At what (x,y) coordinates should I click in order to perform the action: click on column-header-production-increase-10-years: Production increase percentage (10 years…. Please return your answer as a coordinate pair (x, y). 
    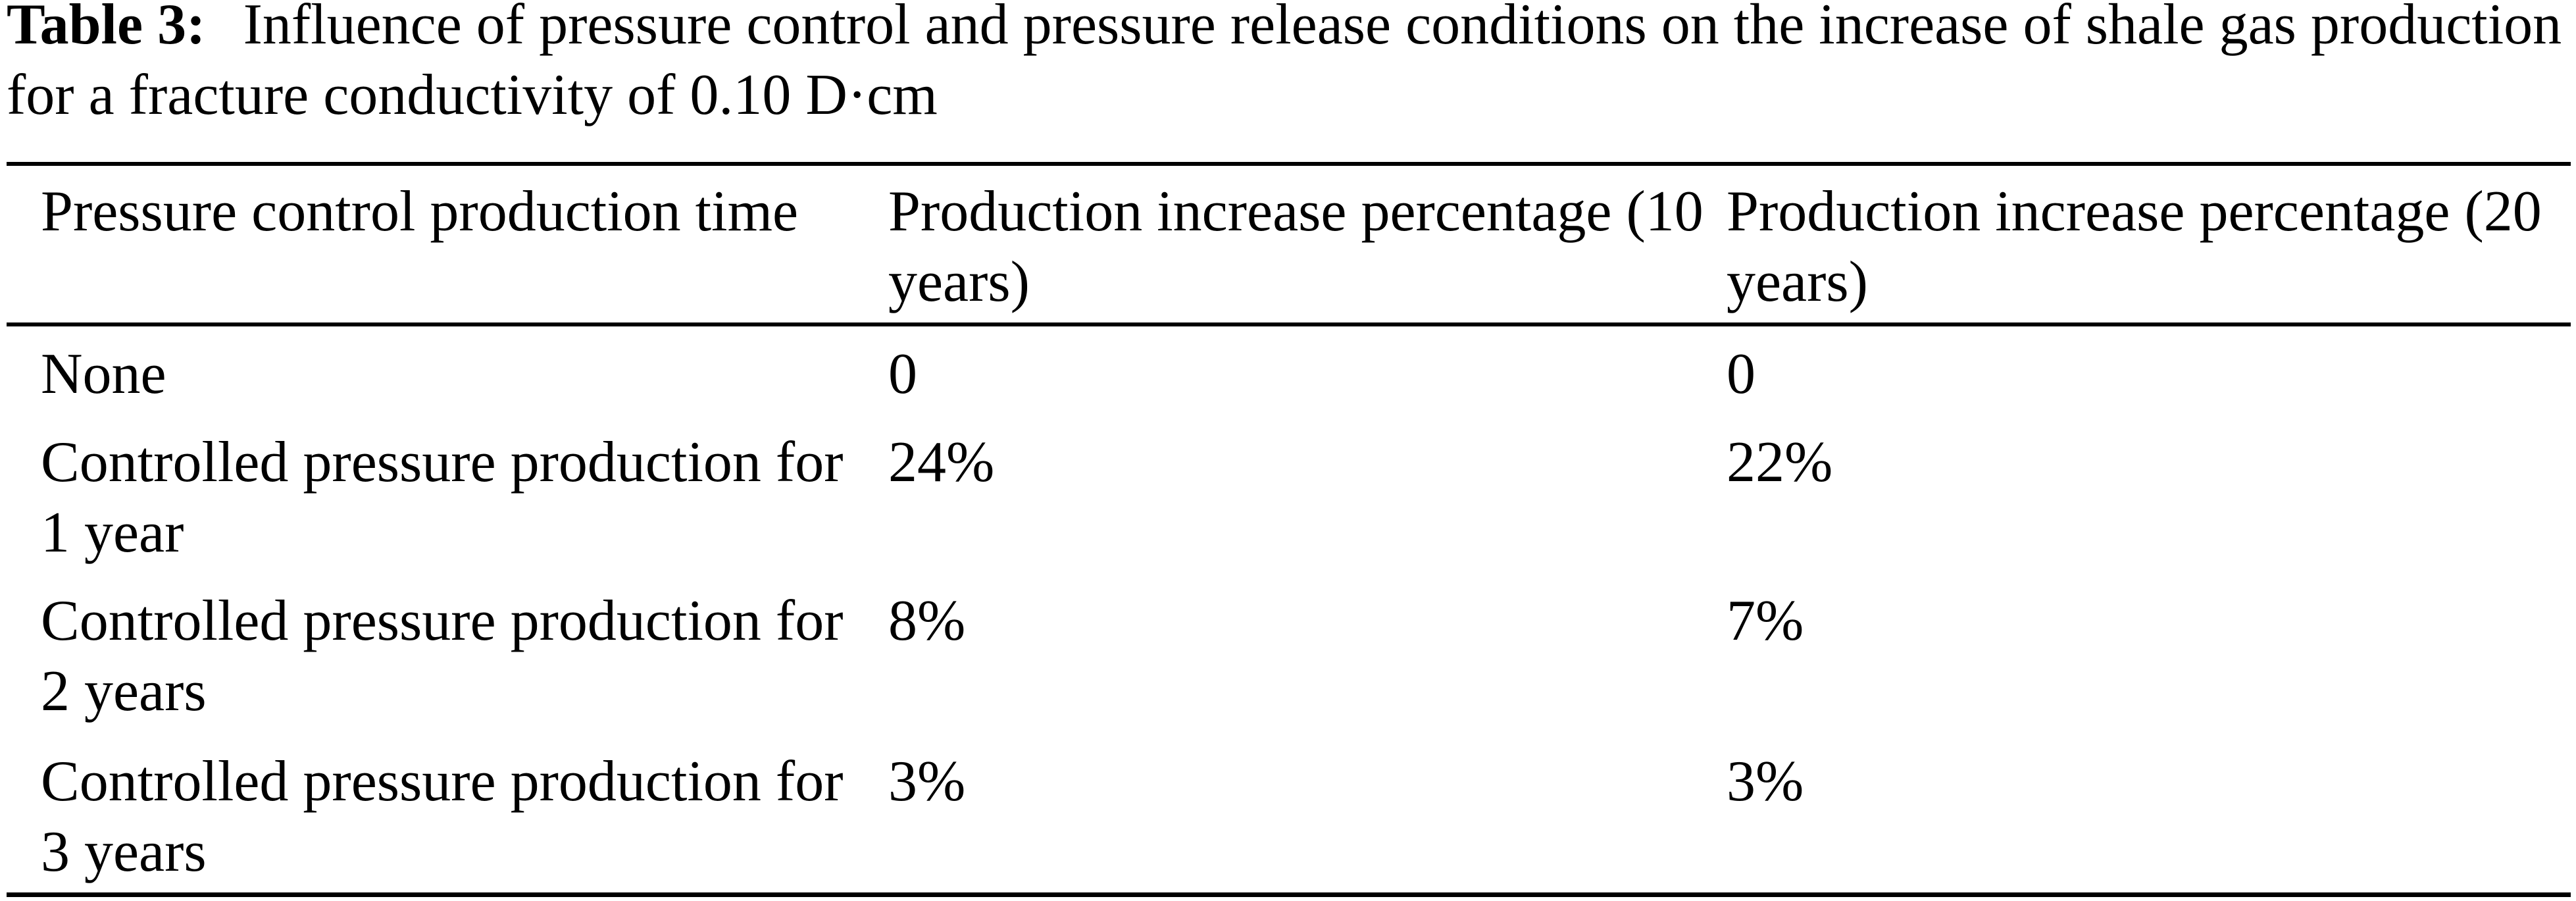
    Looking at the image, I should click on (1307, 245).